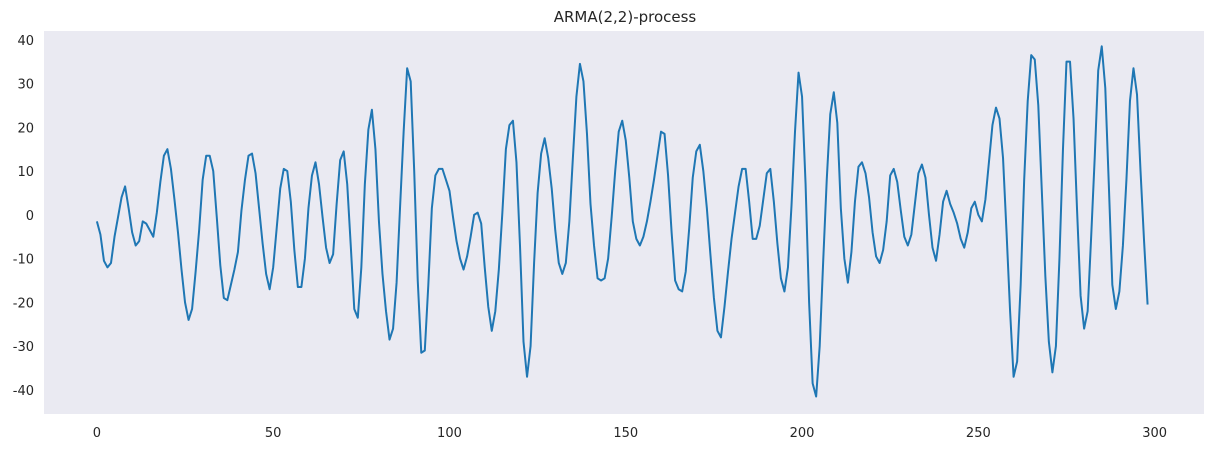 This screenshot has width=1215, height=449. What do you see at coordinates (30, 216) in the screenshot?
I see `y-tick-label: 0` at bounding box center [30, 216].